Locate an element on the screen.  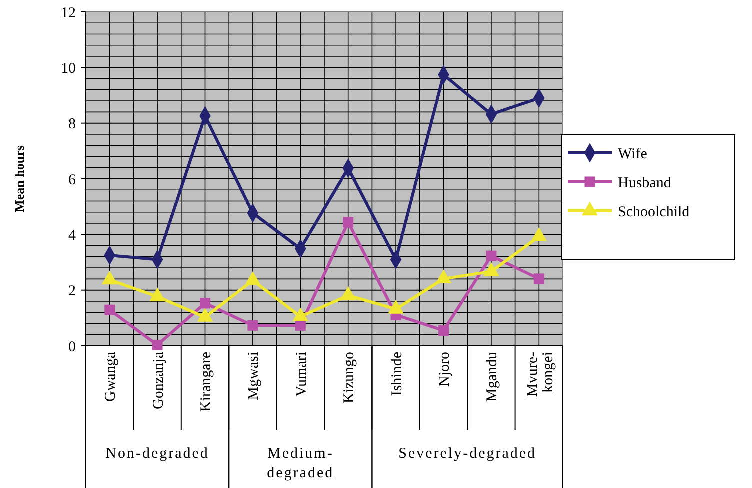
x-tick-label: Gwanga is located at coordinates (111, 377).